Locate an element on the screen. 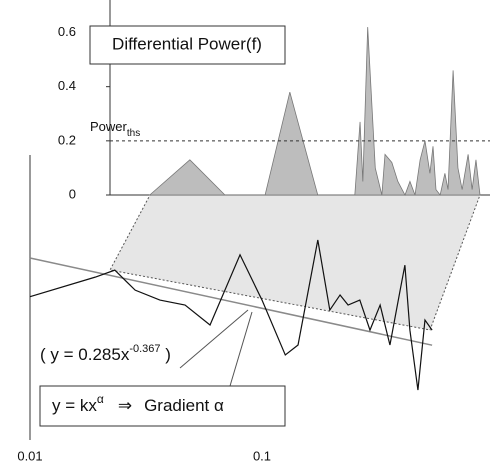 This screenshot has height=467, width=494. x-tick-label: 0.01 is located at coordinates (29, 455).